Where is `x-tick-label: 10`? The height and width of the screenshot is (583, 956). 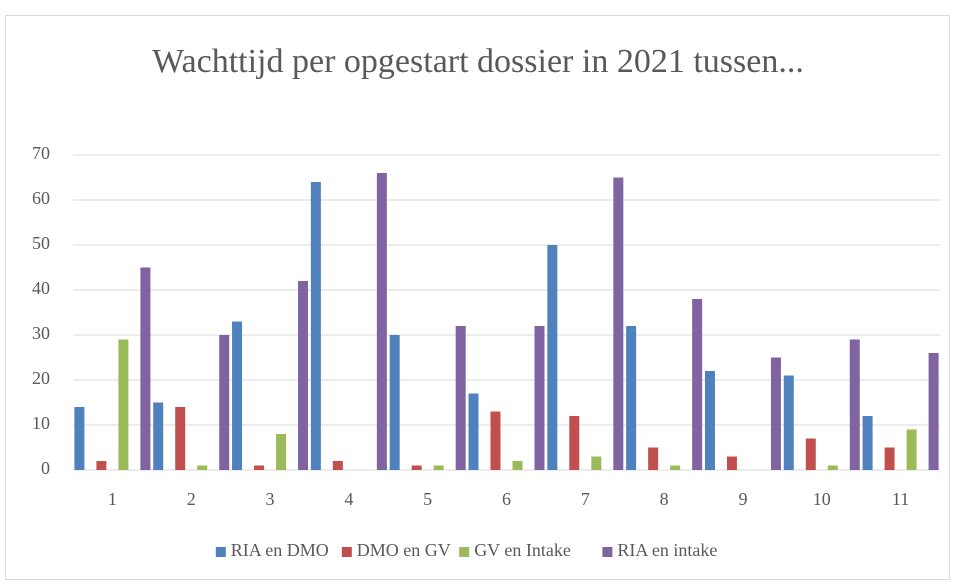
x-tick-label: 10 is located at coordinates (822, 499).